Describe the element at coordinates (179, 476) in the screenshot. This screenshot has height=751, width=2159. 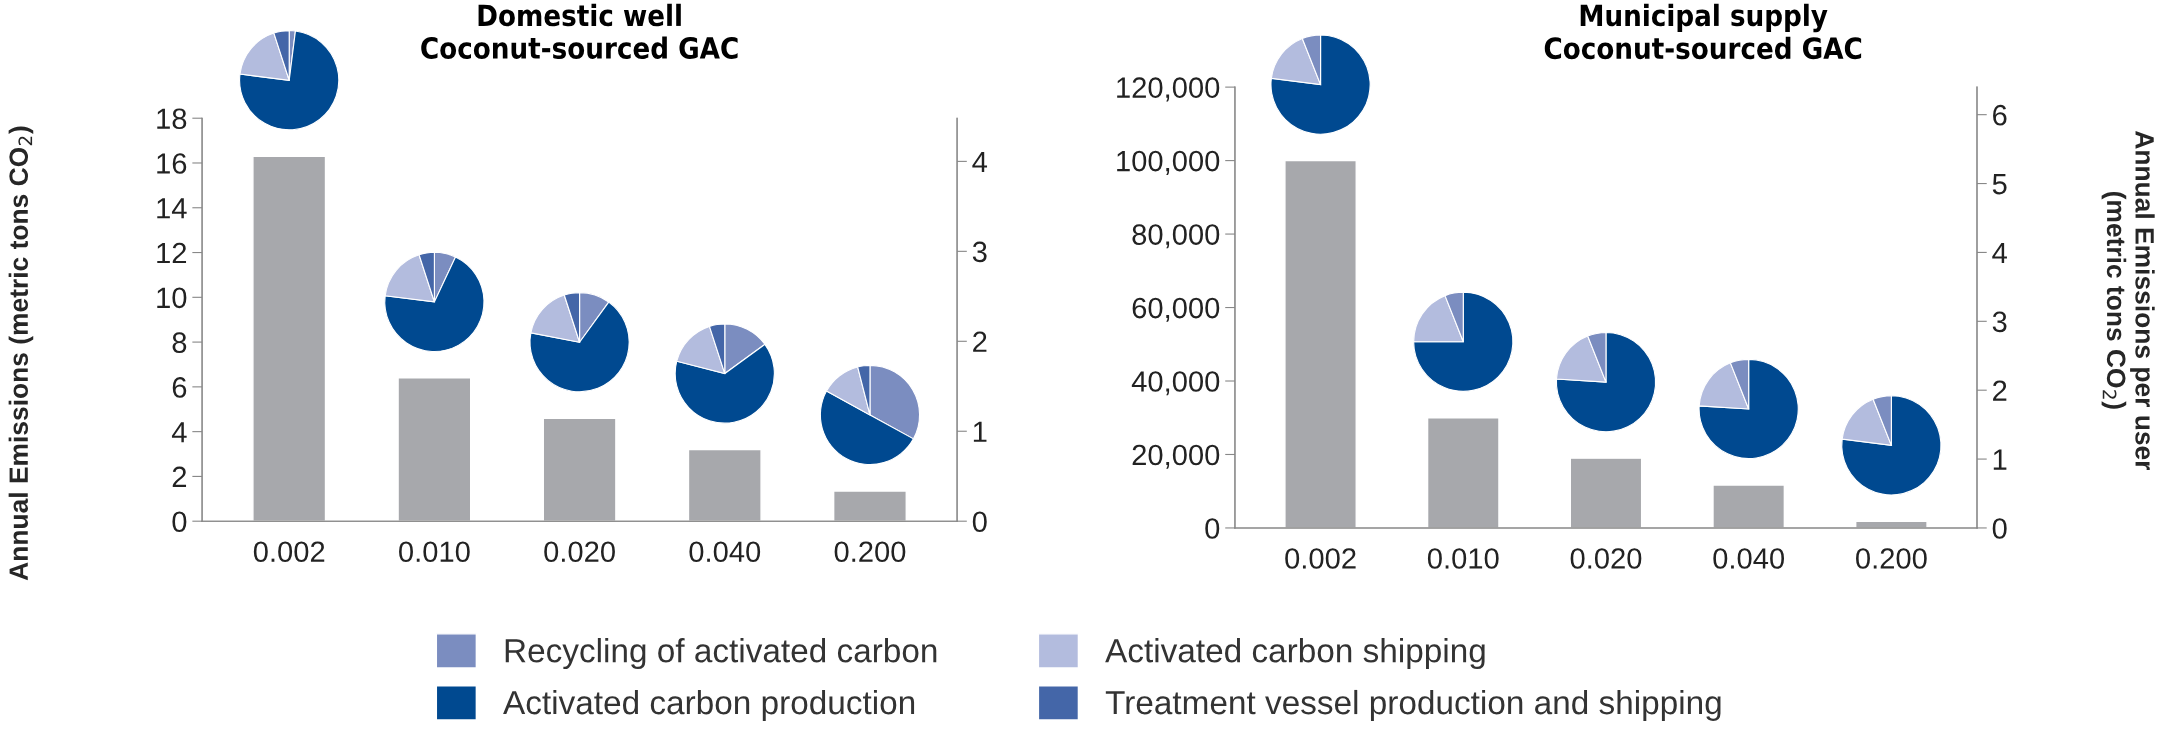
I see `y-tick-label: 2` at that location.